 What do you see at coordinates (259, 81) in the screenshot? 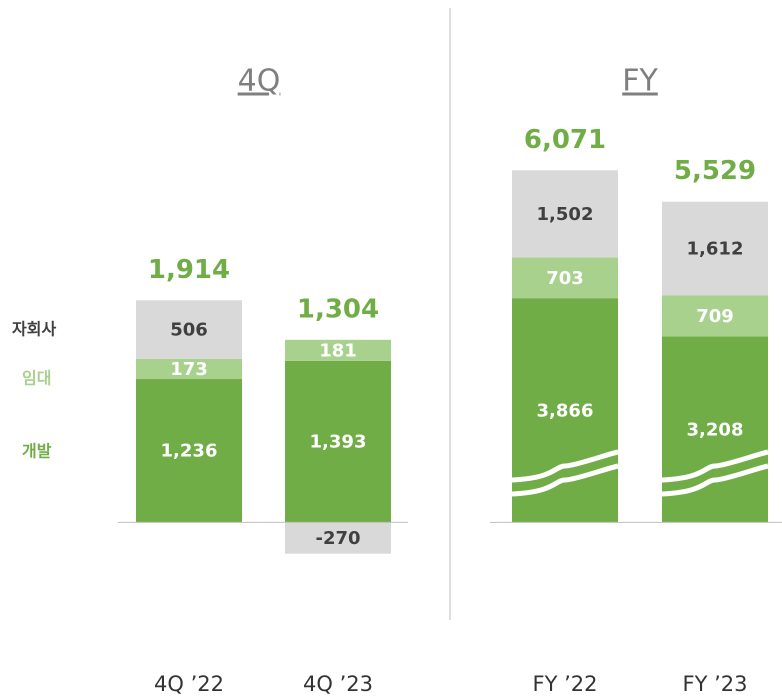
I see `panel-title: 4Q` at bounding box center [259, 81].